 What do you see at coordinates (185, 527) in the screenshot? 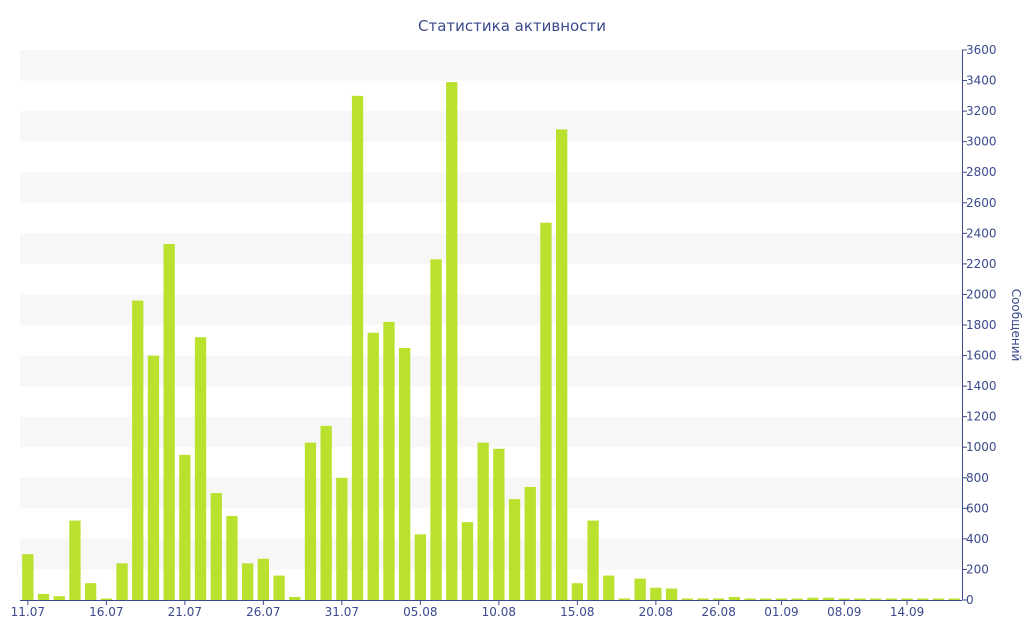
I see `bar-21.07` at bounding box center [185, 527].